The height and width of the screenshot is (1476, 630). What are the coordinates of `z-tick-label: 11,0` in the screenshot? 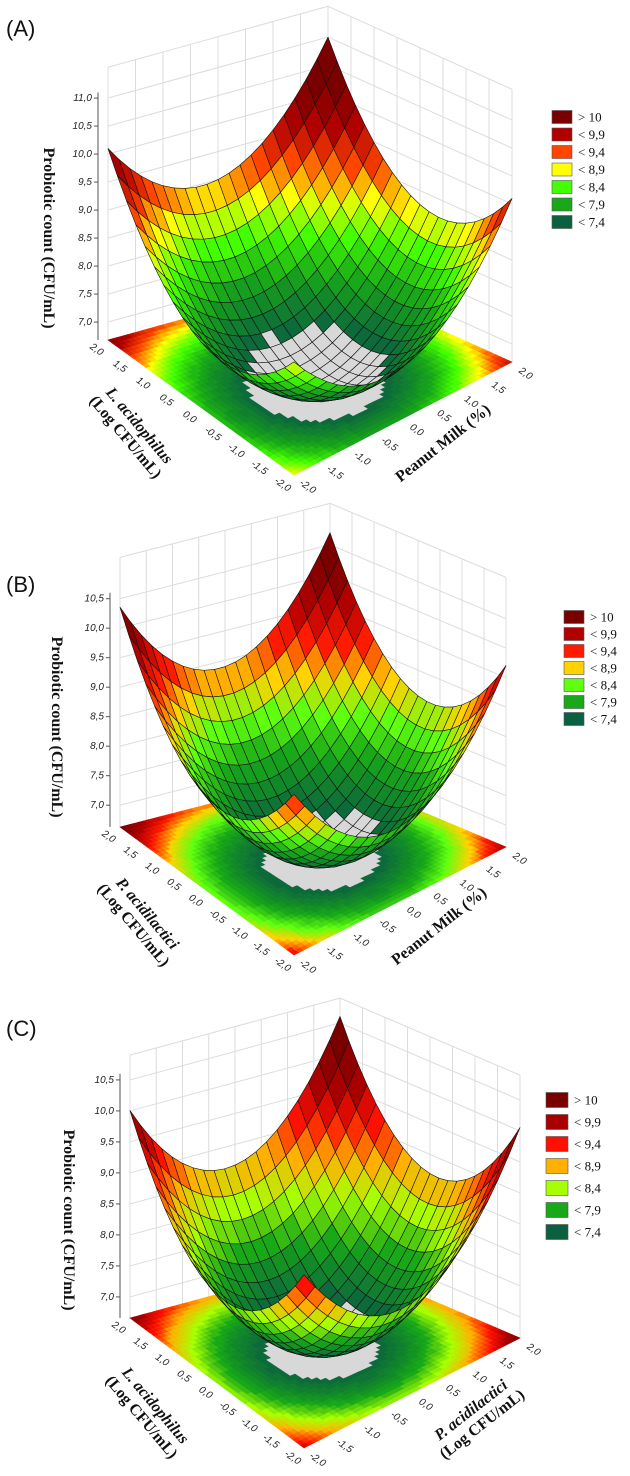 It's located at (82, 98).